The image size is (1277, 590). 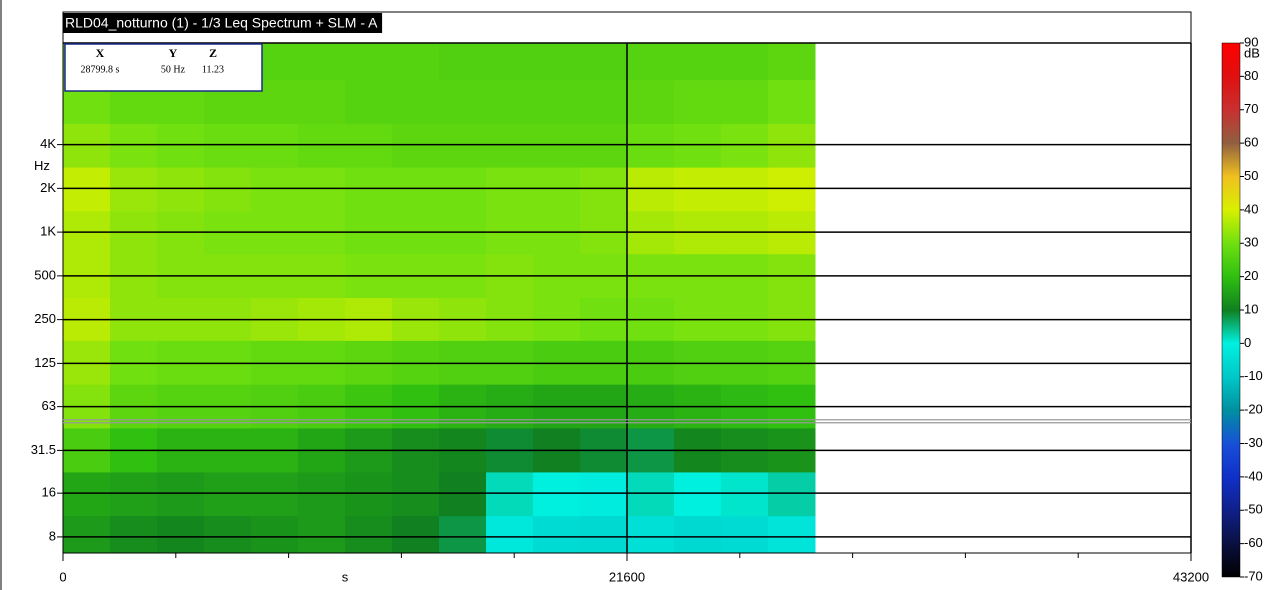 I want to click on title-background, so click(x=223, y=23).